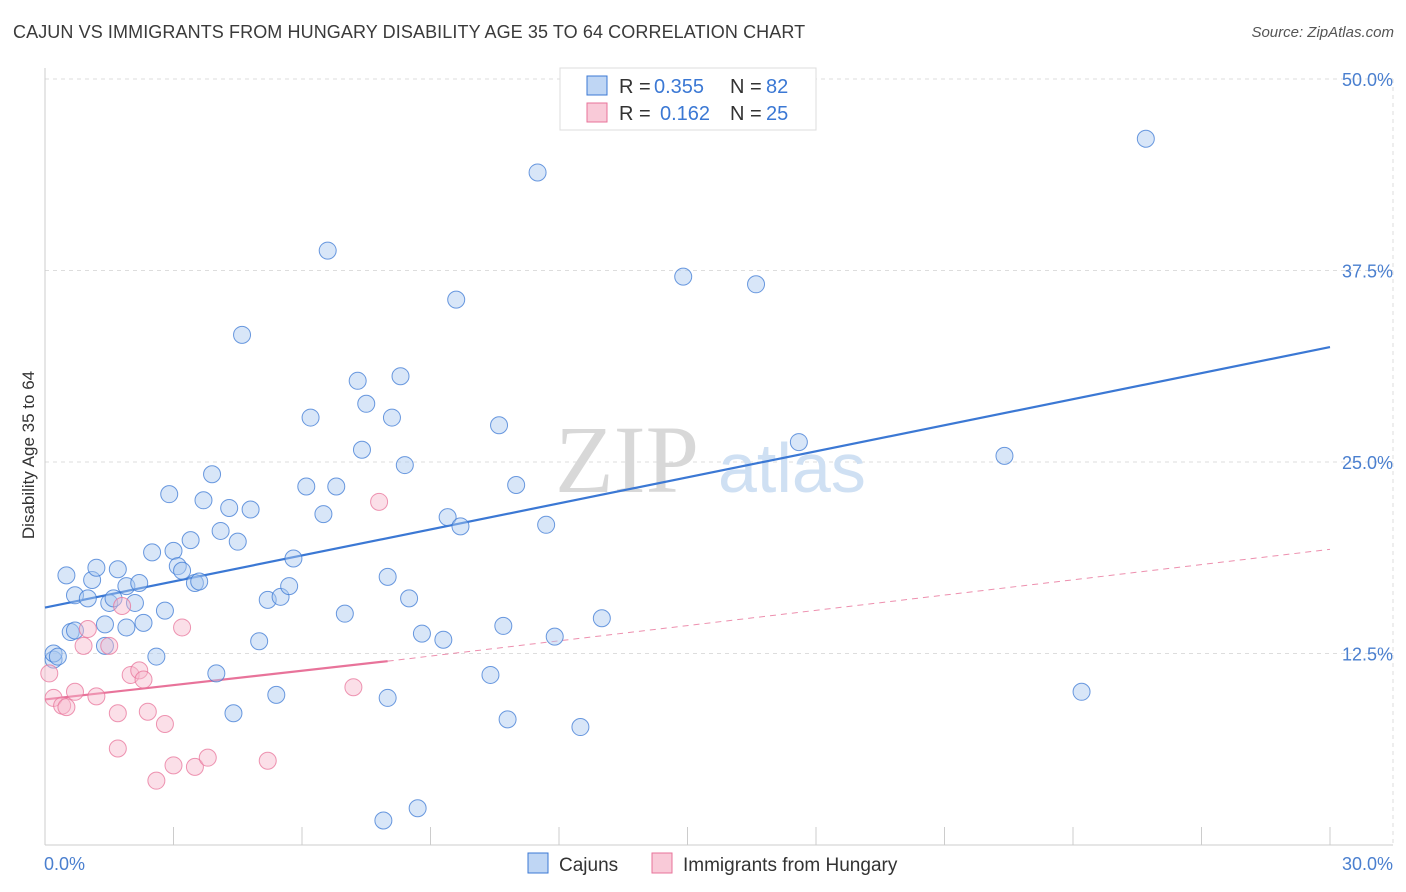 The height and width of the screenshot is (892, 1406). I want to click on x-tick-label-0: 0.0%, so click(64, 864).